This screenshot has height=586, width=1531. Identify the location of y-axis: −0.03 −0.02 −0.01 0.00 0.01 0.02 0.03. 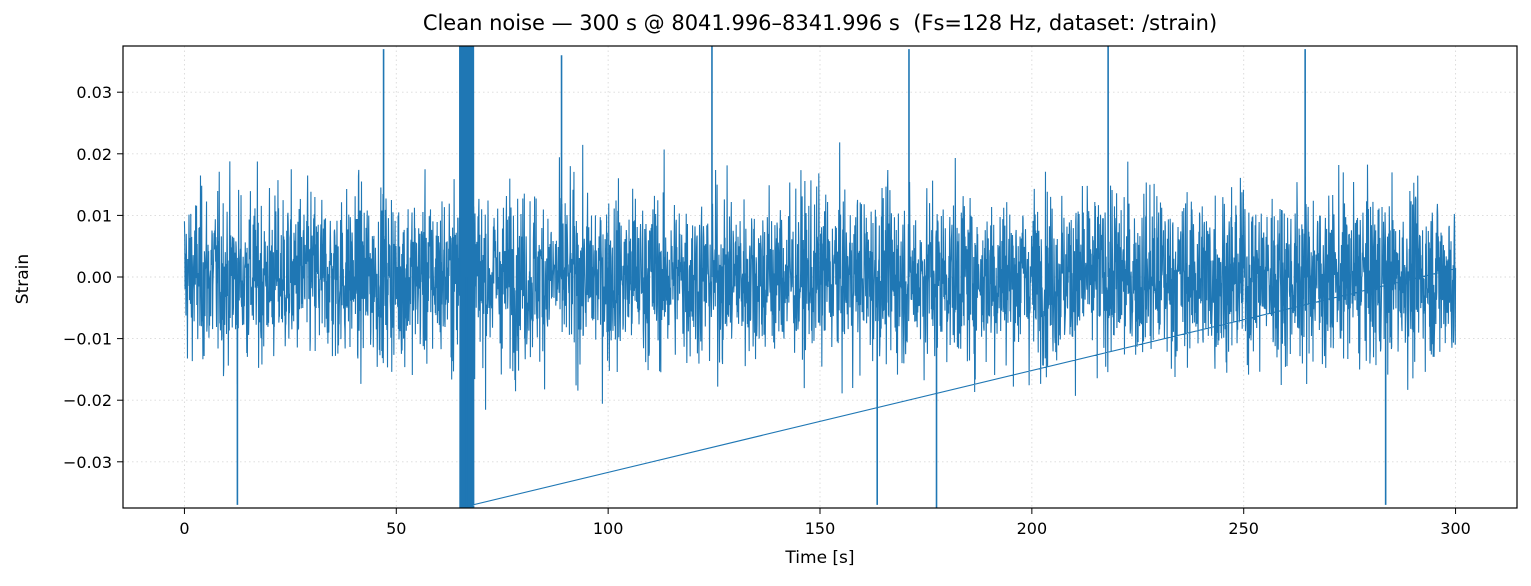
(93, 277).